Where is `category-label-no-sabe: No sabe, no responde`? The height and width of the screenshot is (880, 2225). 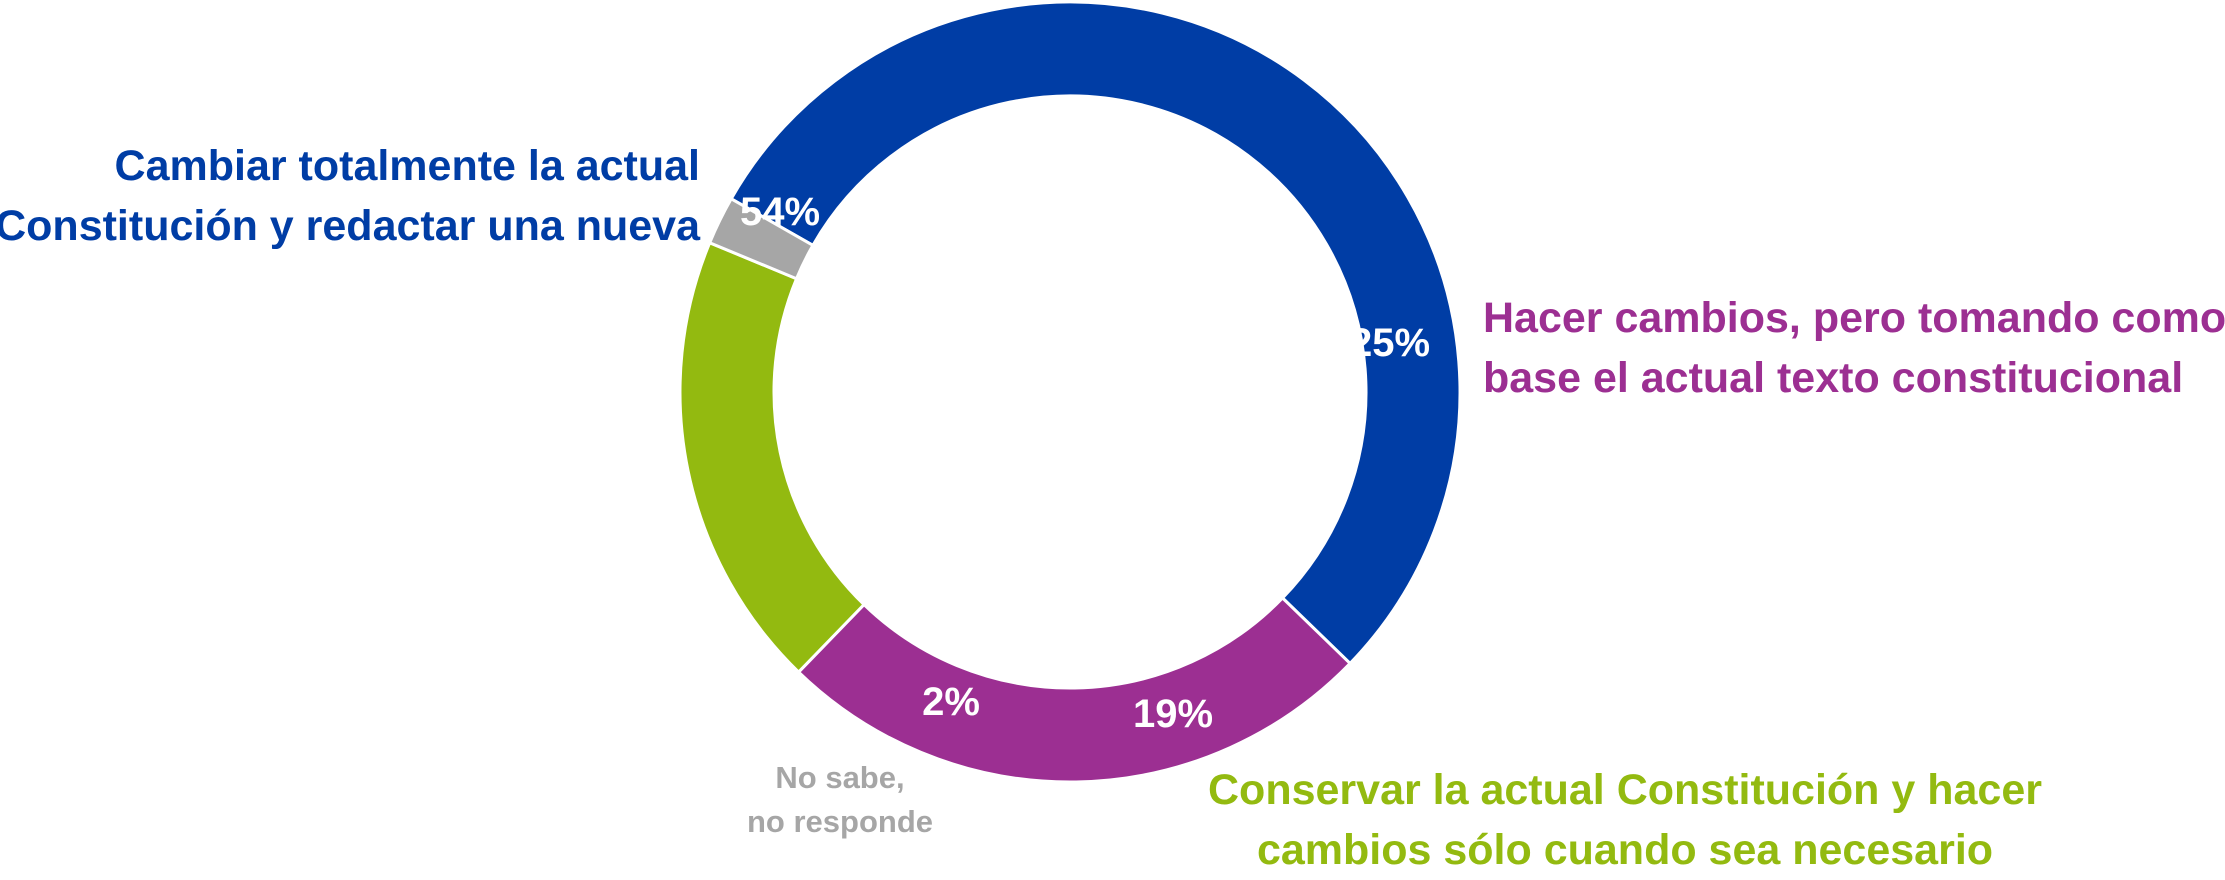
category-label-no-sabe: No sabe, no responde is located at coordinates (840, 800).